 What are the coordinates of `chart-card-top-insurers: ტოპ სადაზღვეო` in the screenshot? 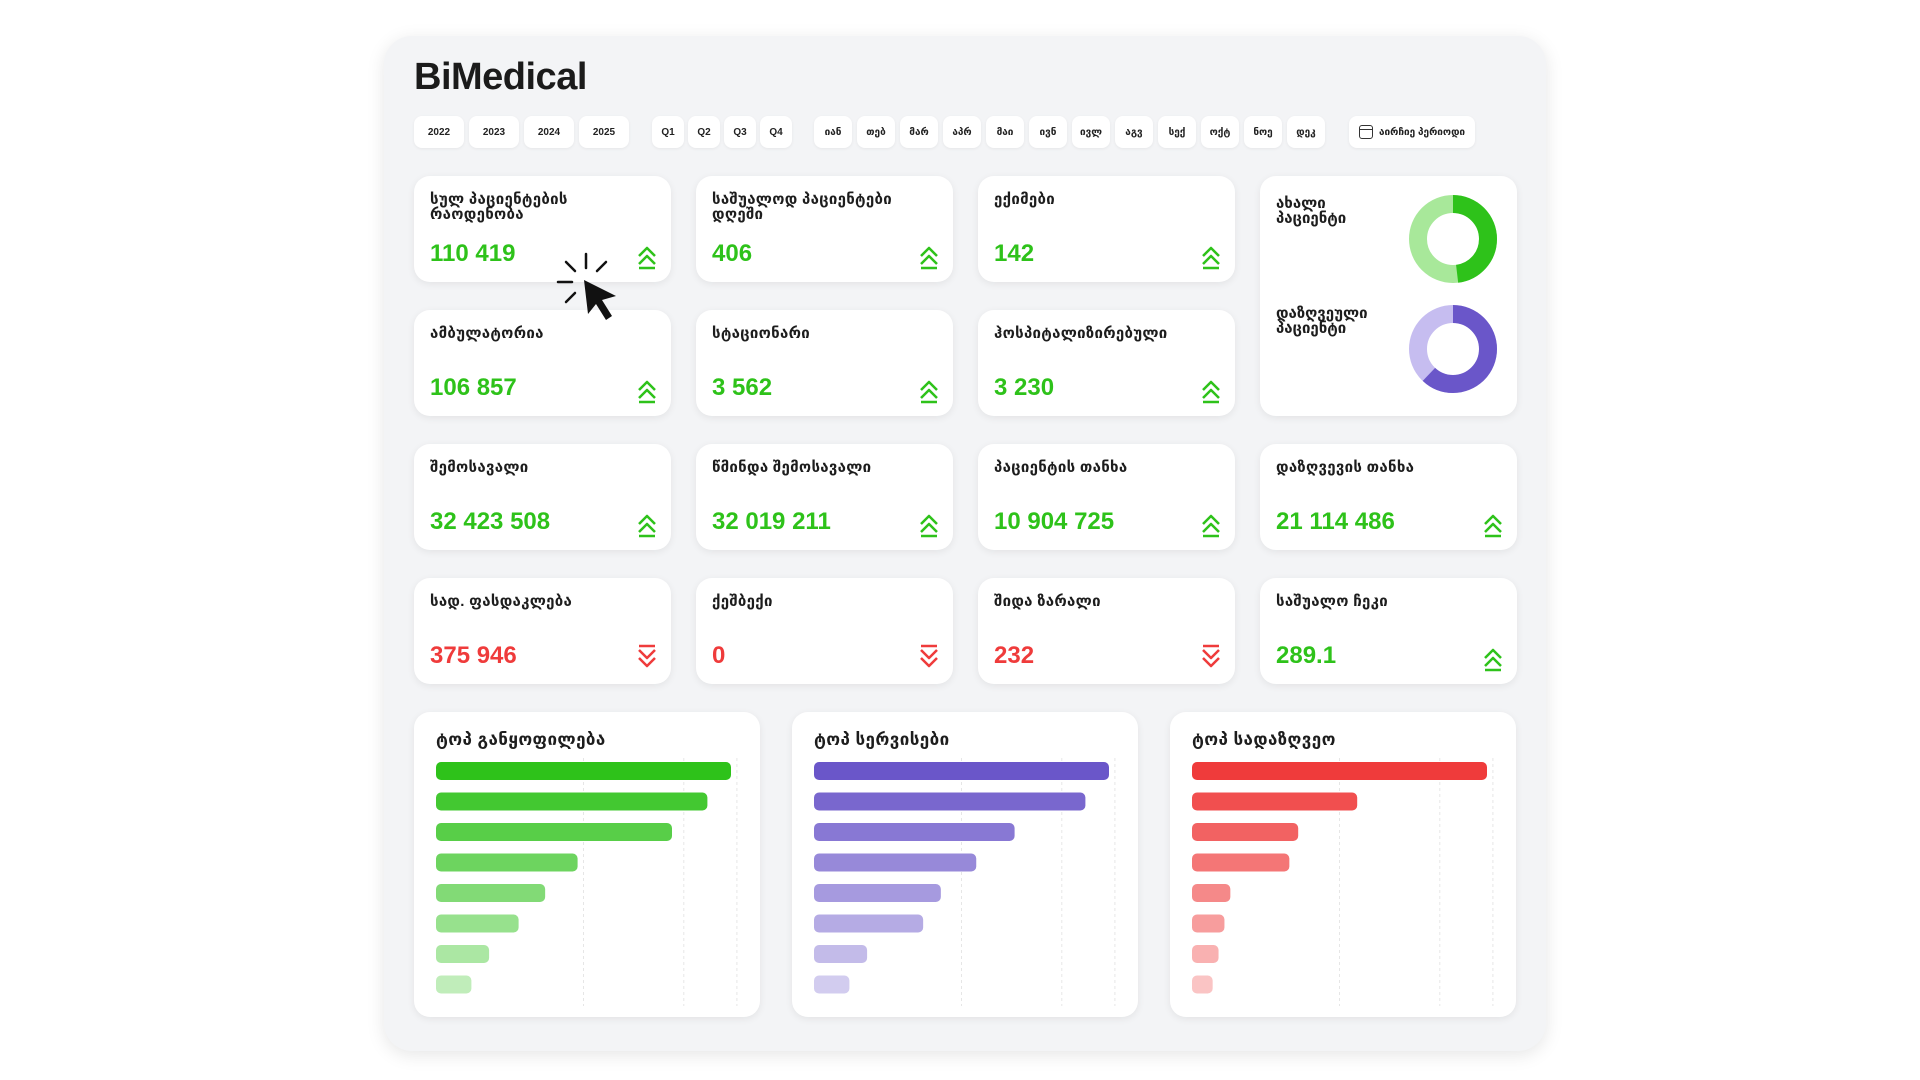 It's located at (1343, 864).